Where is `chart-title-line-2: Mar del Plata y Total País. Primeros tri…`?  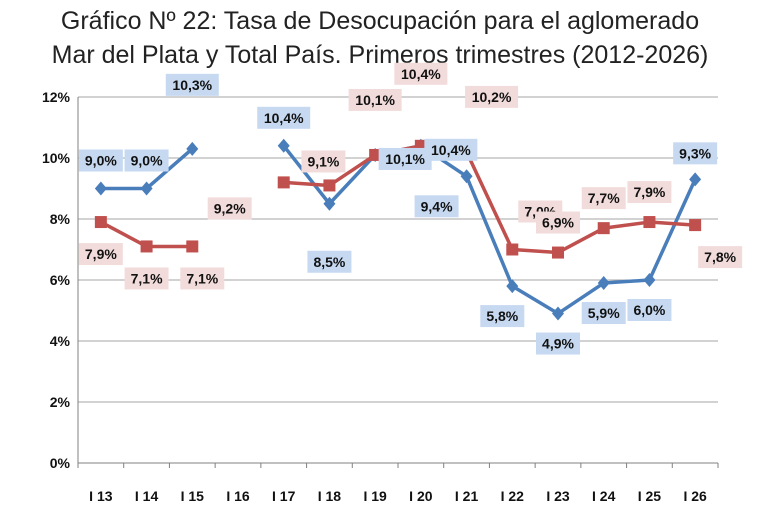 chart-title-line-2: Mar del Plata y Total País. Primeros tri… is located at coordinates (380, 55).